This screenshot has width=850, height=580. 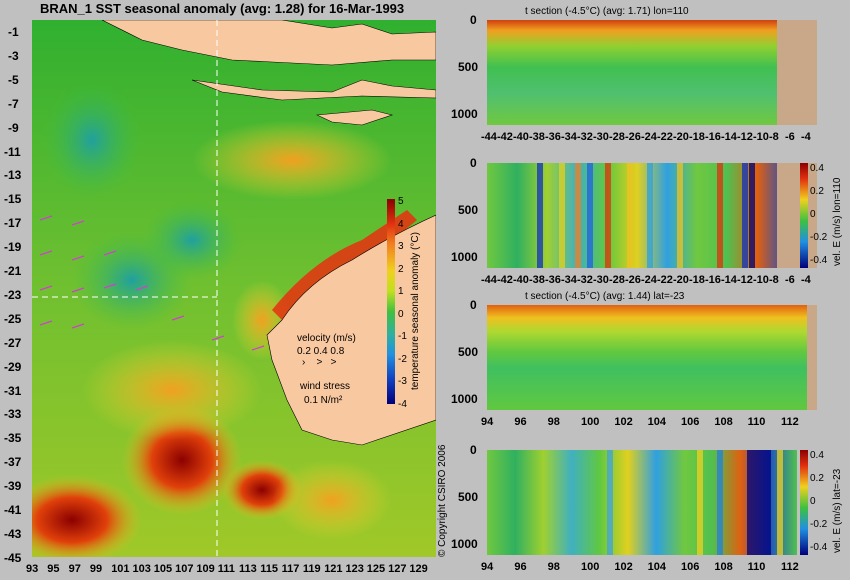 What do you see at coordinates (487, 567) in the screenshot?
I see `section-x-tick: 94` at bounding box center [487, 567].